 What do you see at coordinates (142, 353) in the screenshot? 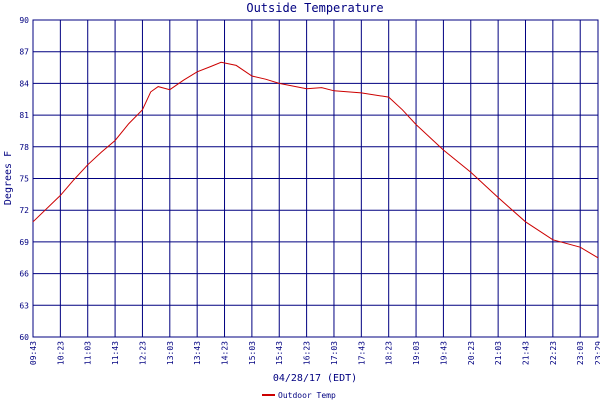
I see `x-tick-label: 12:23` at bounding box center [142, 353].